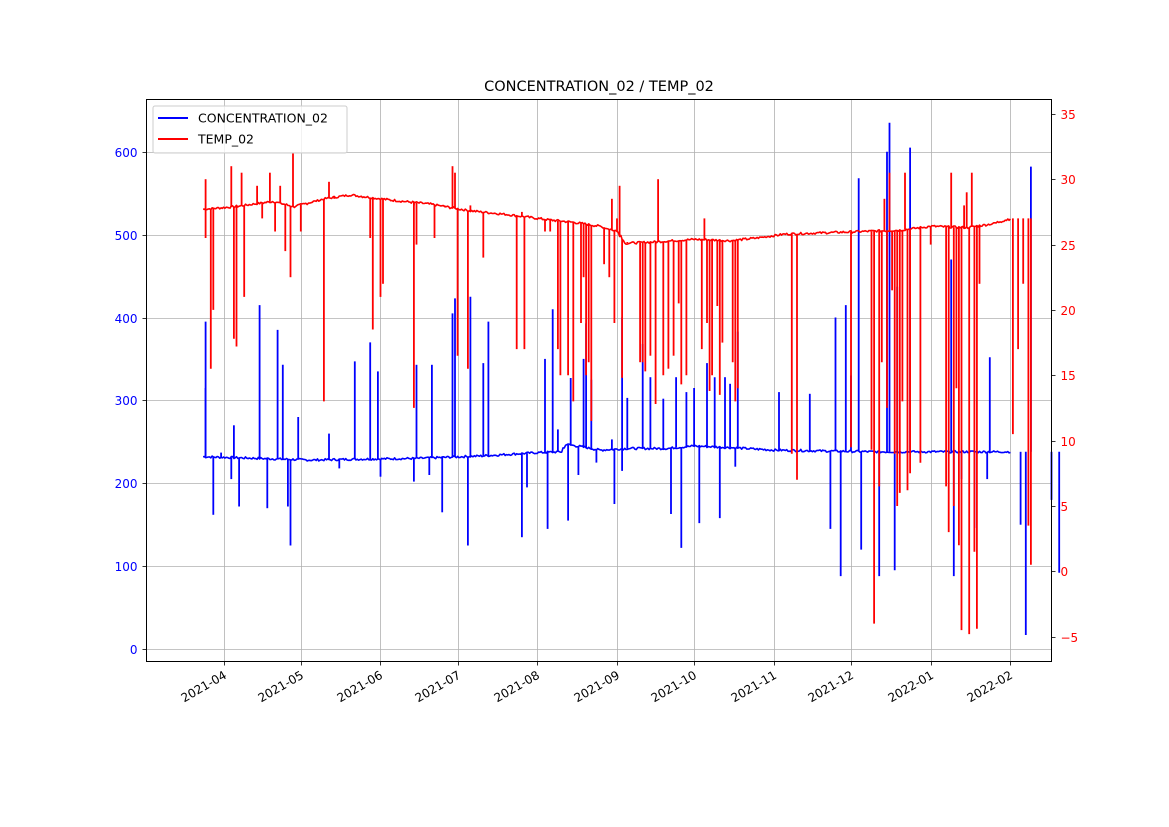  What do you see at coordinates (1065, 572) in the screenshot?
I see `y-right-tick-label: 0` at bounding box center [1065, 572].